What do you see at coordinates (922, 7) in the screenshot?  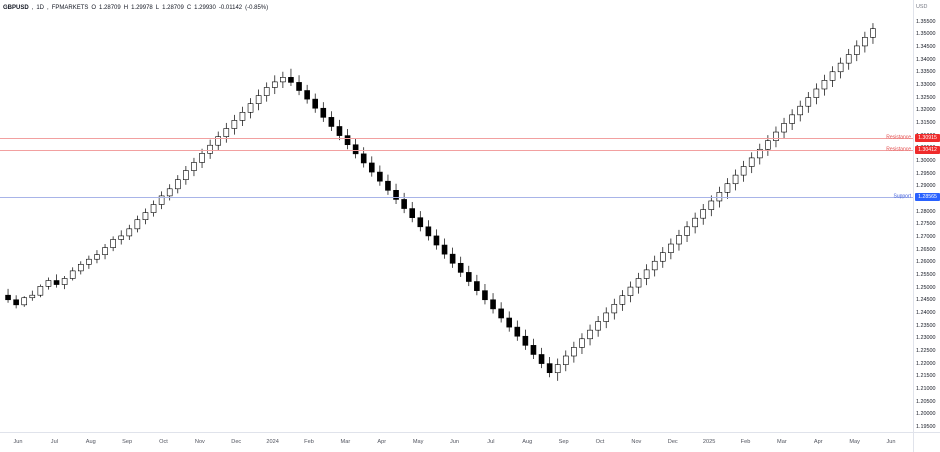 I see `currency-unit-label: USD` at bounding box center [922, 7].